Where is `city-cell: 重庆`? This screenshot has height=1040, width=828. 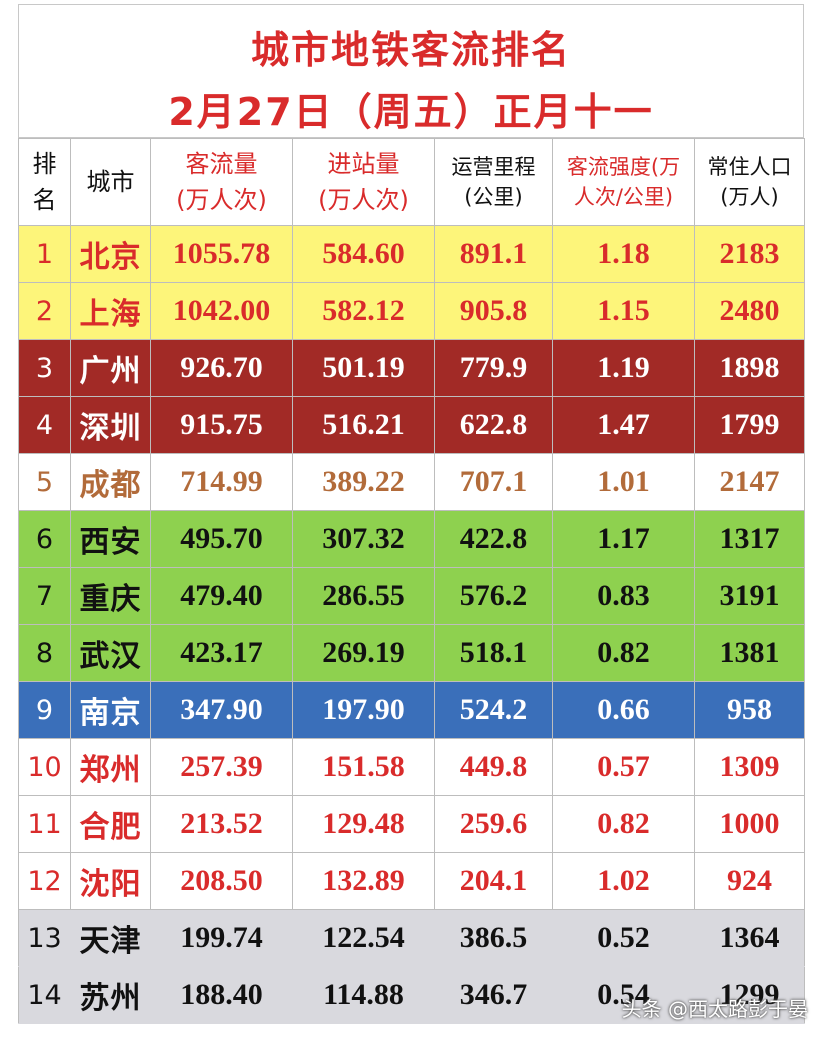
city-cell: 重庆 is located at coordinates (110, 596).